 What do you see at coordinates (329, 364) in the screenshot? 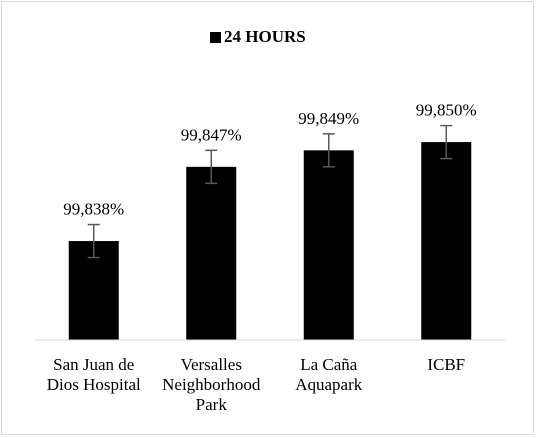
I see `category-label: La Caña` at bounding box center [329, 364].